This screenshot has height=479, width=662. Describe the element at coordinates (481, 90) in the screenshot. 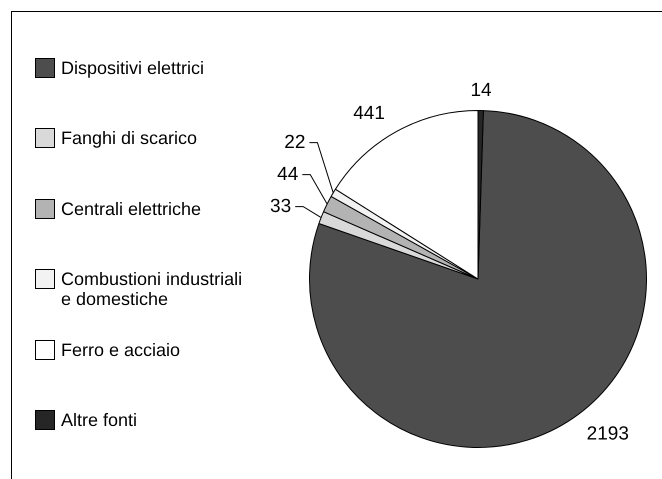

I see `data-label: 14` at that location.